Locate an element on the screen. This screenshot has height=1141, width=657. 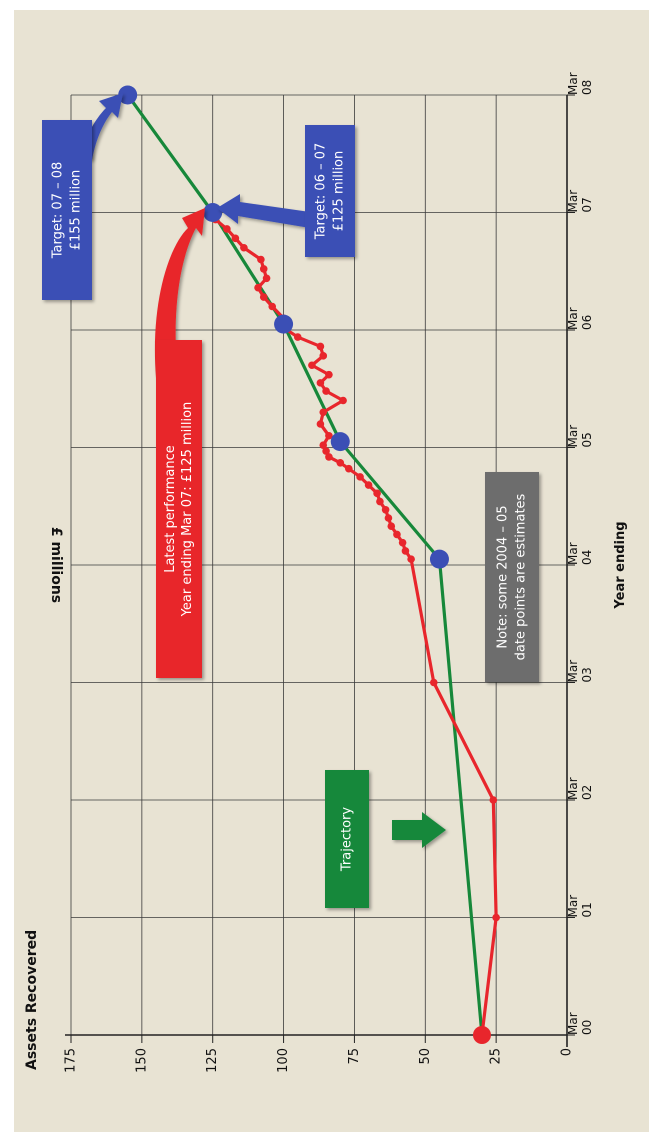
callout-text: Note: some 2004 – 05 is located at coordinates (503, 576).